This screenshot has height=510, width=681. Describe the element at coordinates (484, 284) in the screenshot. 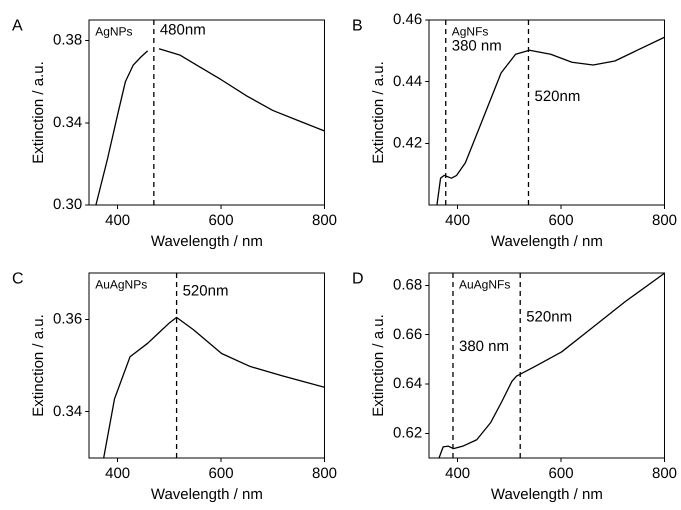

I see `annotation: AuAgNFs` at that location.